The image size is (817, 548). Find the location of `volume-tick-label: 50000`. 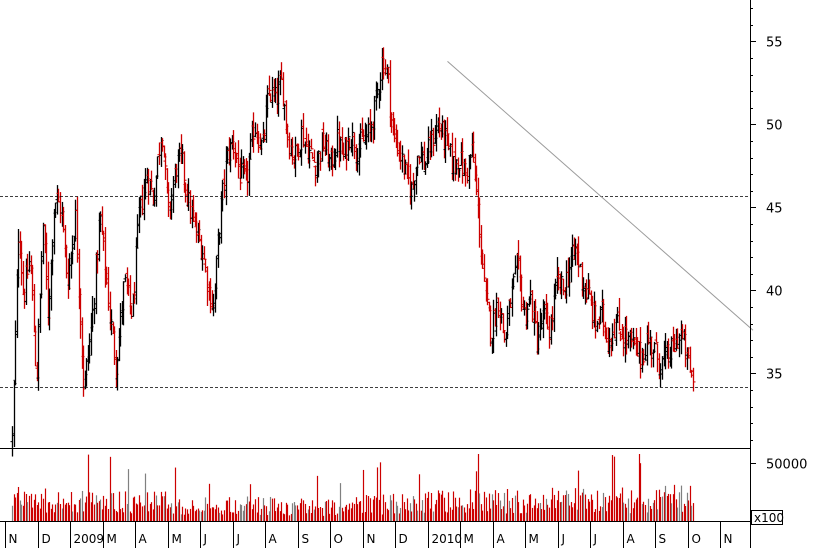

volume-tick-label: 50000 is located at coordinates (786, 465).